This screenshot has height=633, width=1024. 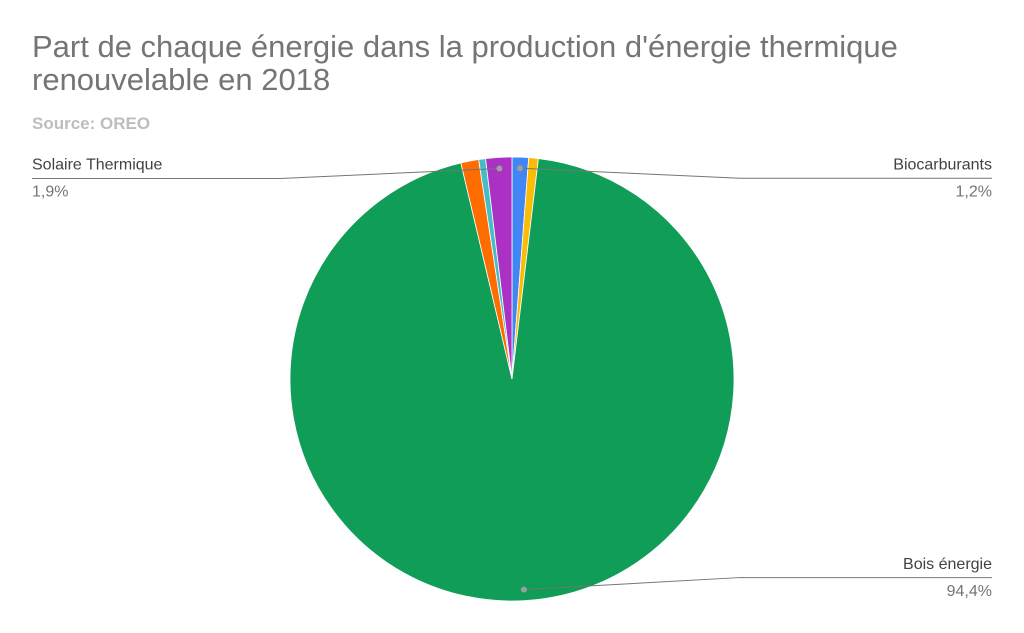 What do you see at coordinates (974, 191) in the screenshot?
I see `slice-value-label: 1,2%` at bounding box center [974, 191].